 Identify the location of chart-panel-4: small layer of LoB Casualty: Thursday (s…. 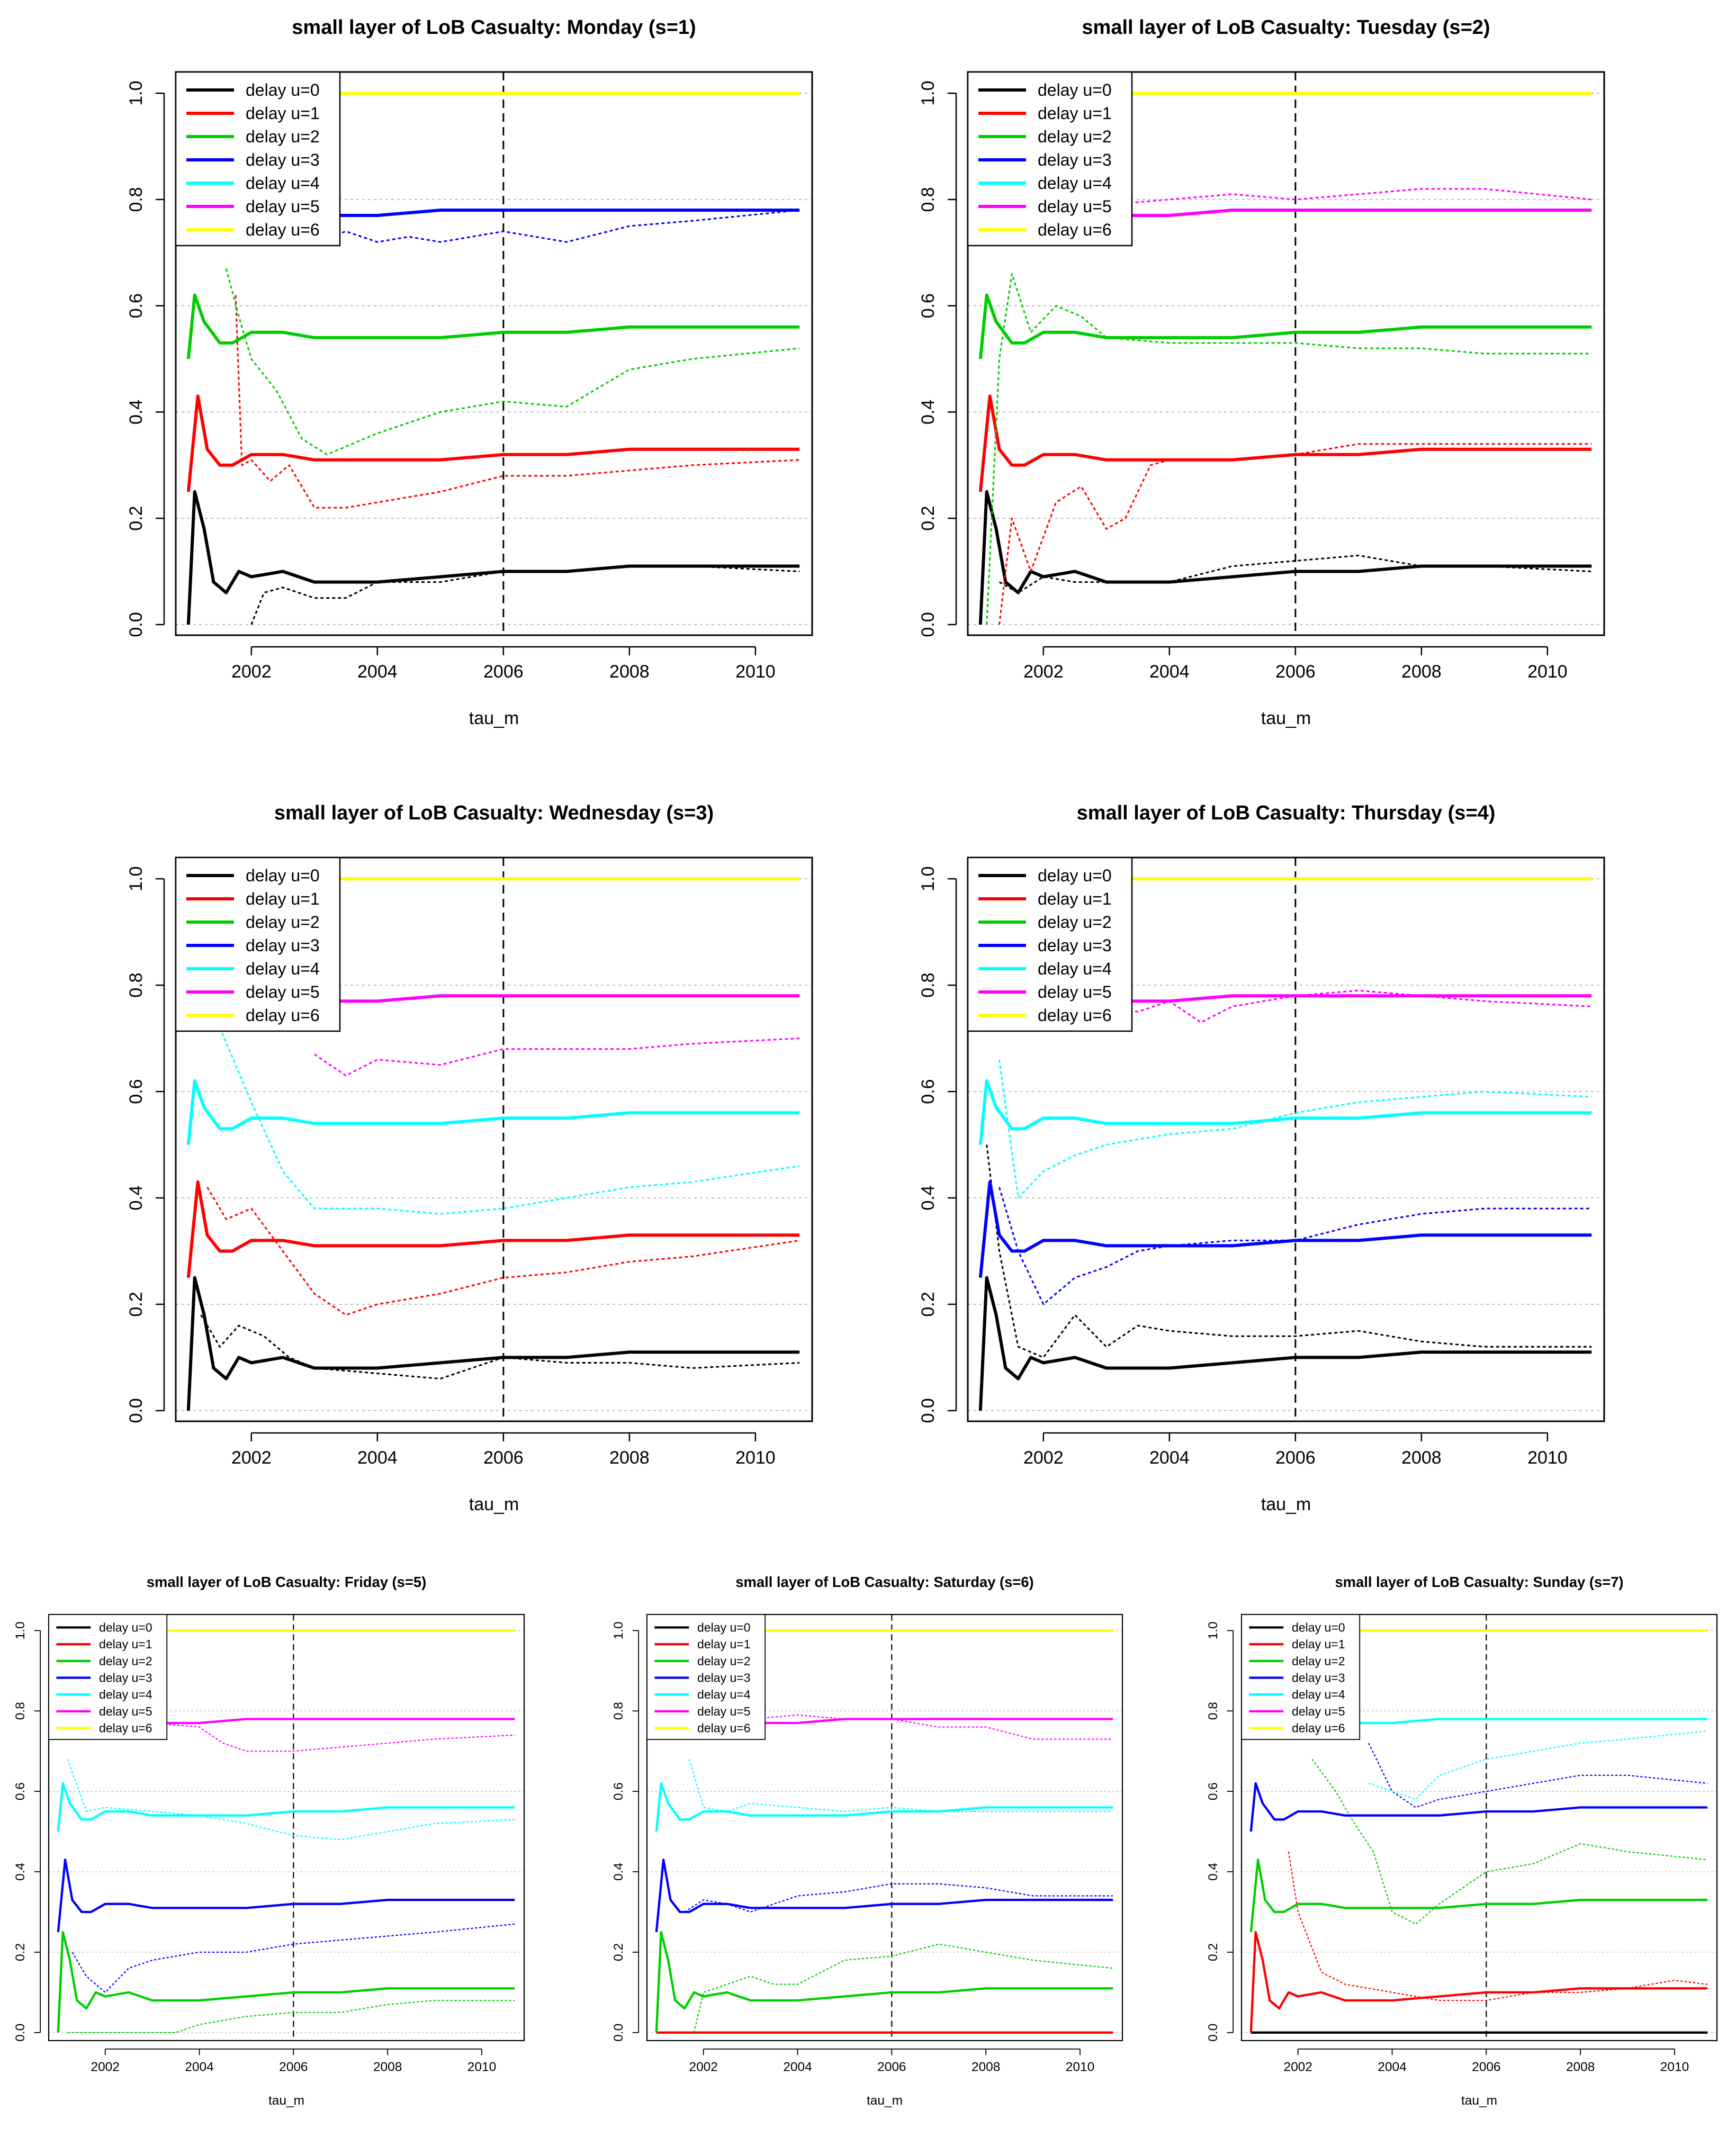
(1261, 1158).